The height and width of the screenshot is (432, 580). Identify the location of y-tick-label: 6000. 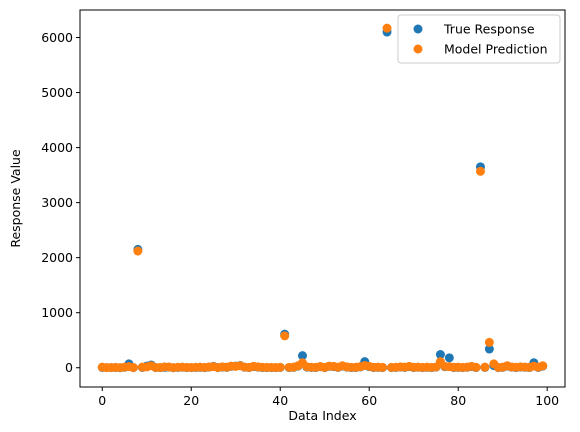
(57, 37).